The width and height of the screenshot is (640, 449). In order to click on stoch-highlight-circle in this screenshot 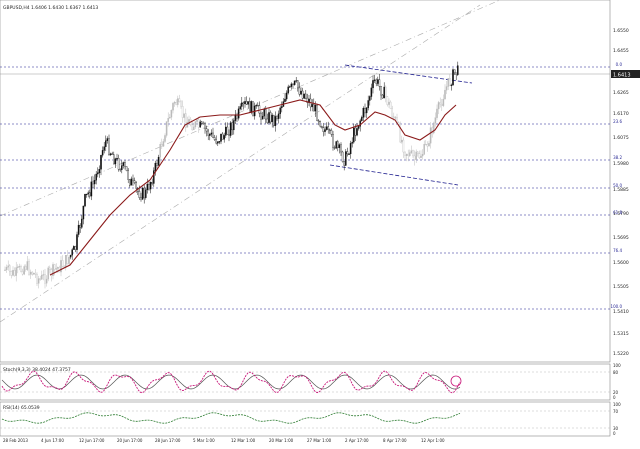, I will do `click(456, 381)`.